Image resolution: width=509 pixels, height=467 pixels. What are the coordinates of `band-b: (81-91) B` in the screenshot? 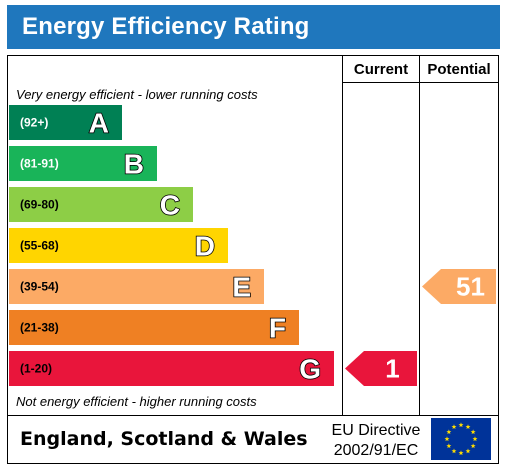 It's located at (83, 163).